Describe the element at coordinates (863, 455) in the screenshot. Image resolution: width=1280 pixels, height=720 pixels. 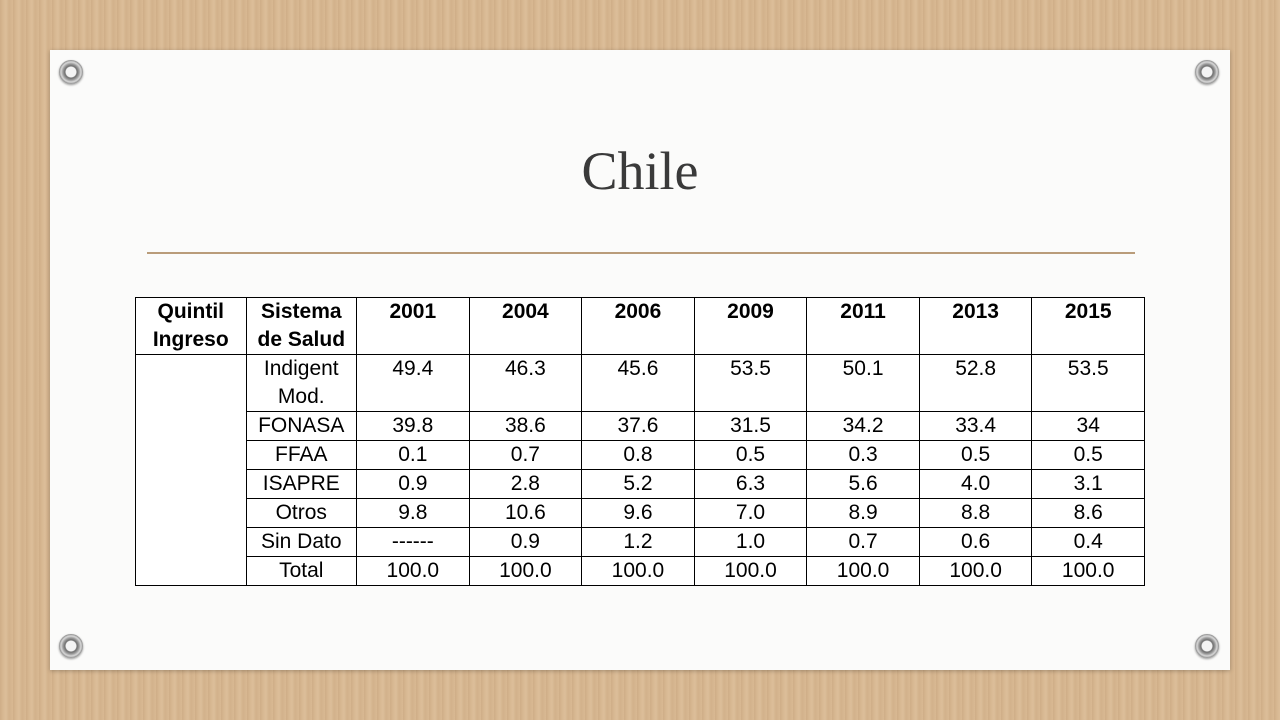
I see `value-cell: 0.3` at that location.